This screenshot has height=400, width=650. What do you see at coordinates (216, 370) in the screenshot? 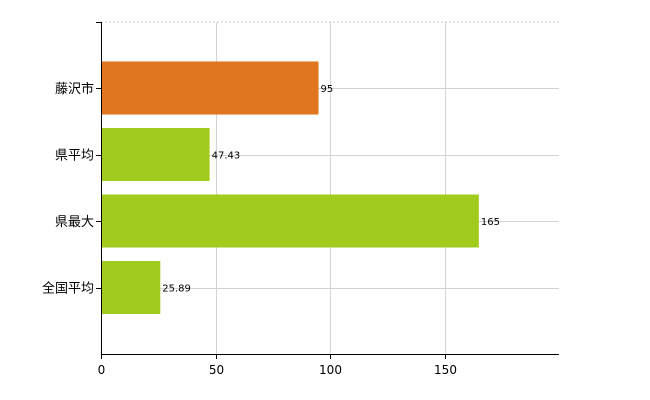
I see `x-tick-label: 50` at bounding box center [216, 370].